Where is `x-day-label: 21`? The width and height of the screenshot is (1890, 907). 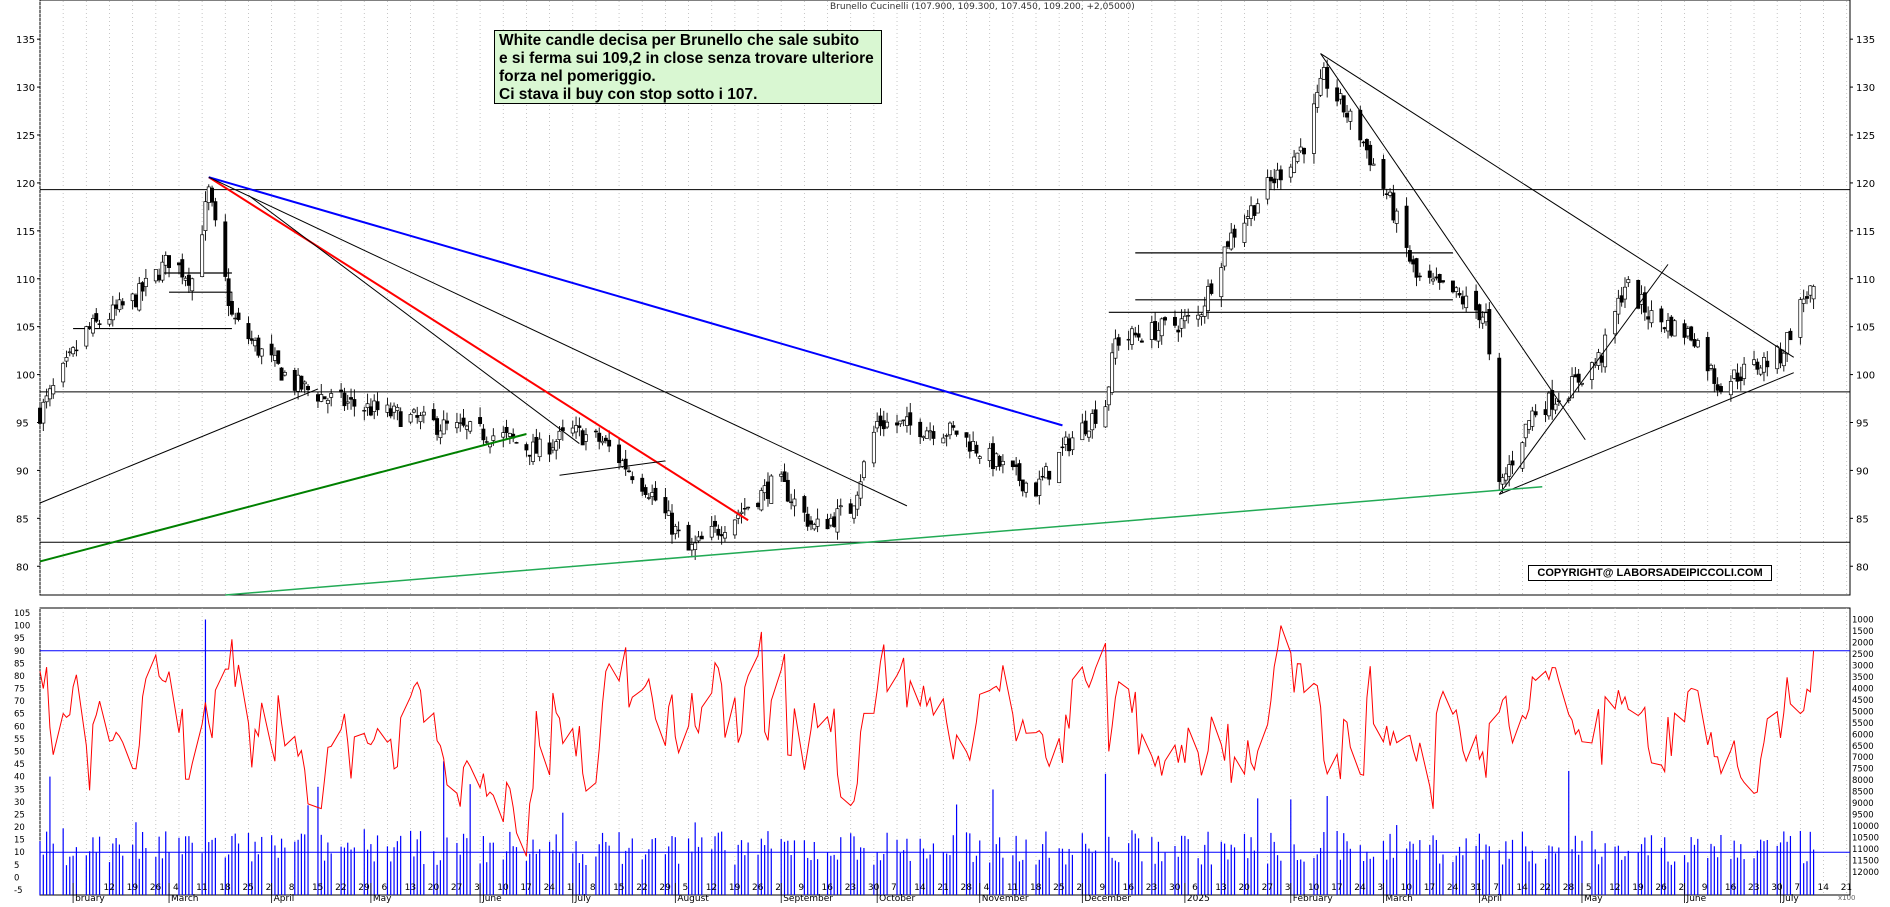
x-day-label: 21 is located at coordinates (1846, 888).